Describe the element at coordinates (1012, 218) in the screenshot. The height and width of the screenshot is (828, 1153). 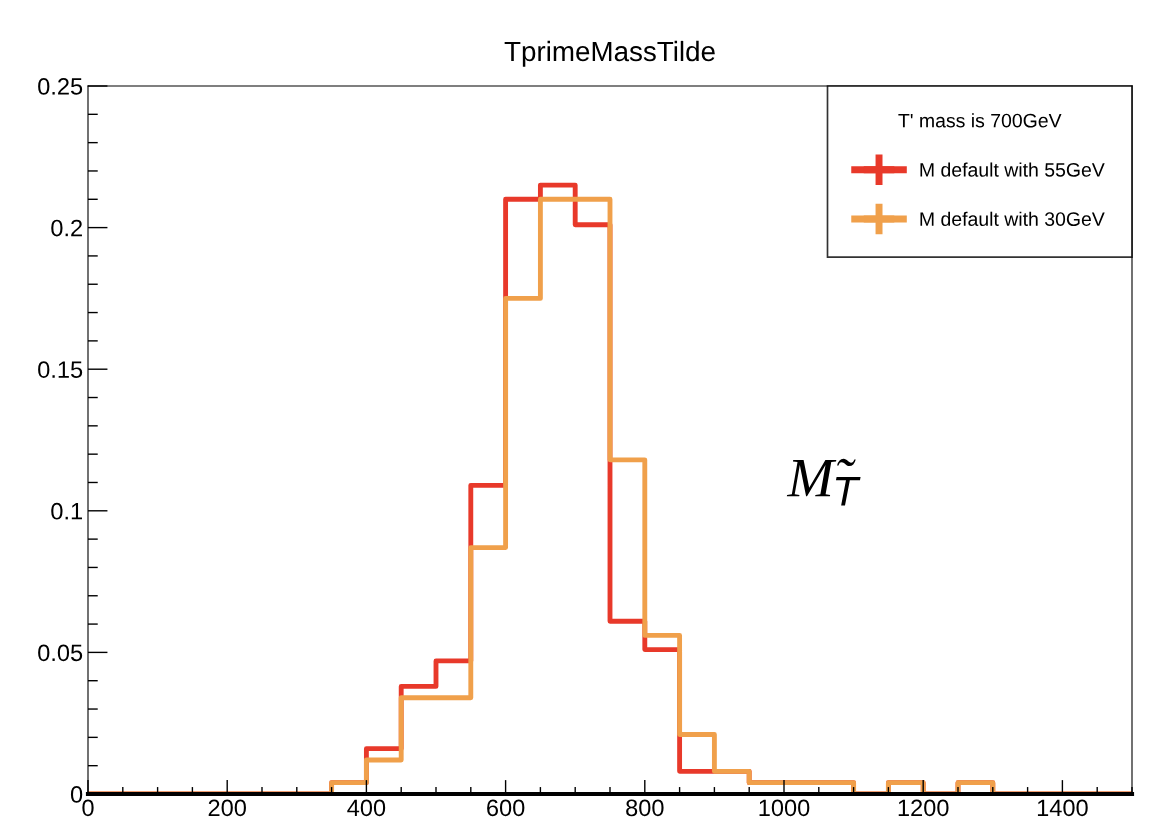
I see `legend-label: M default with 30GeV` at that location.